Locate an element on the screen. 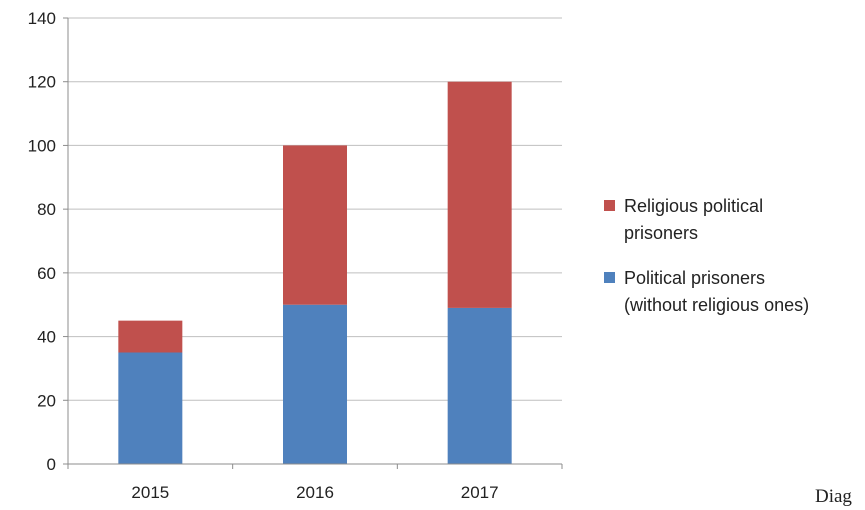  x-tick-label: 2016 is located at coordinates (315, 492).